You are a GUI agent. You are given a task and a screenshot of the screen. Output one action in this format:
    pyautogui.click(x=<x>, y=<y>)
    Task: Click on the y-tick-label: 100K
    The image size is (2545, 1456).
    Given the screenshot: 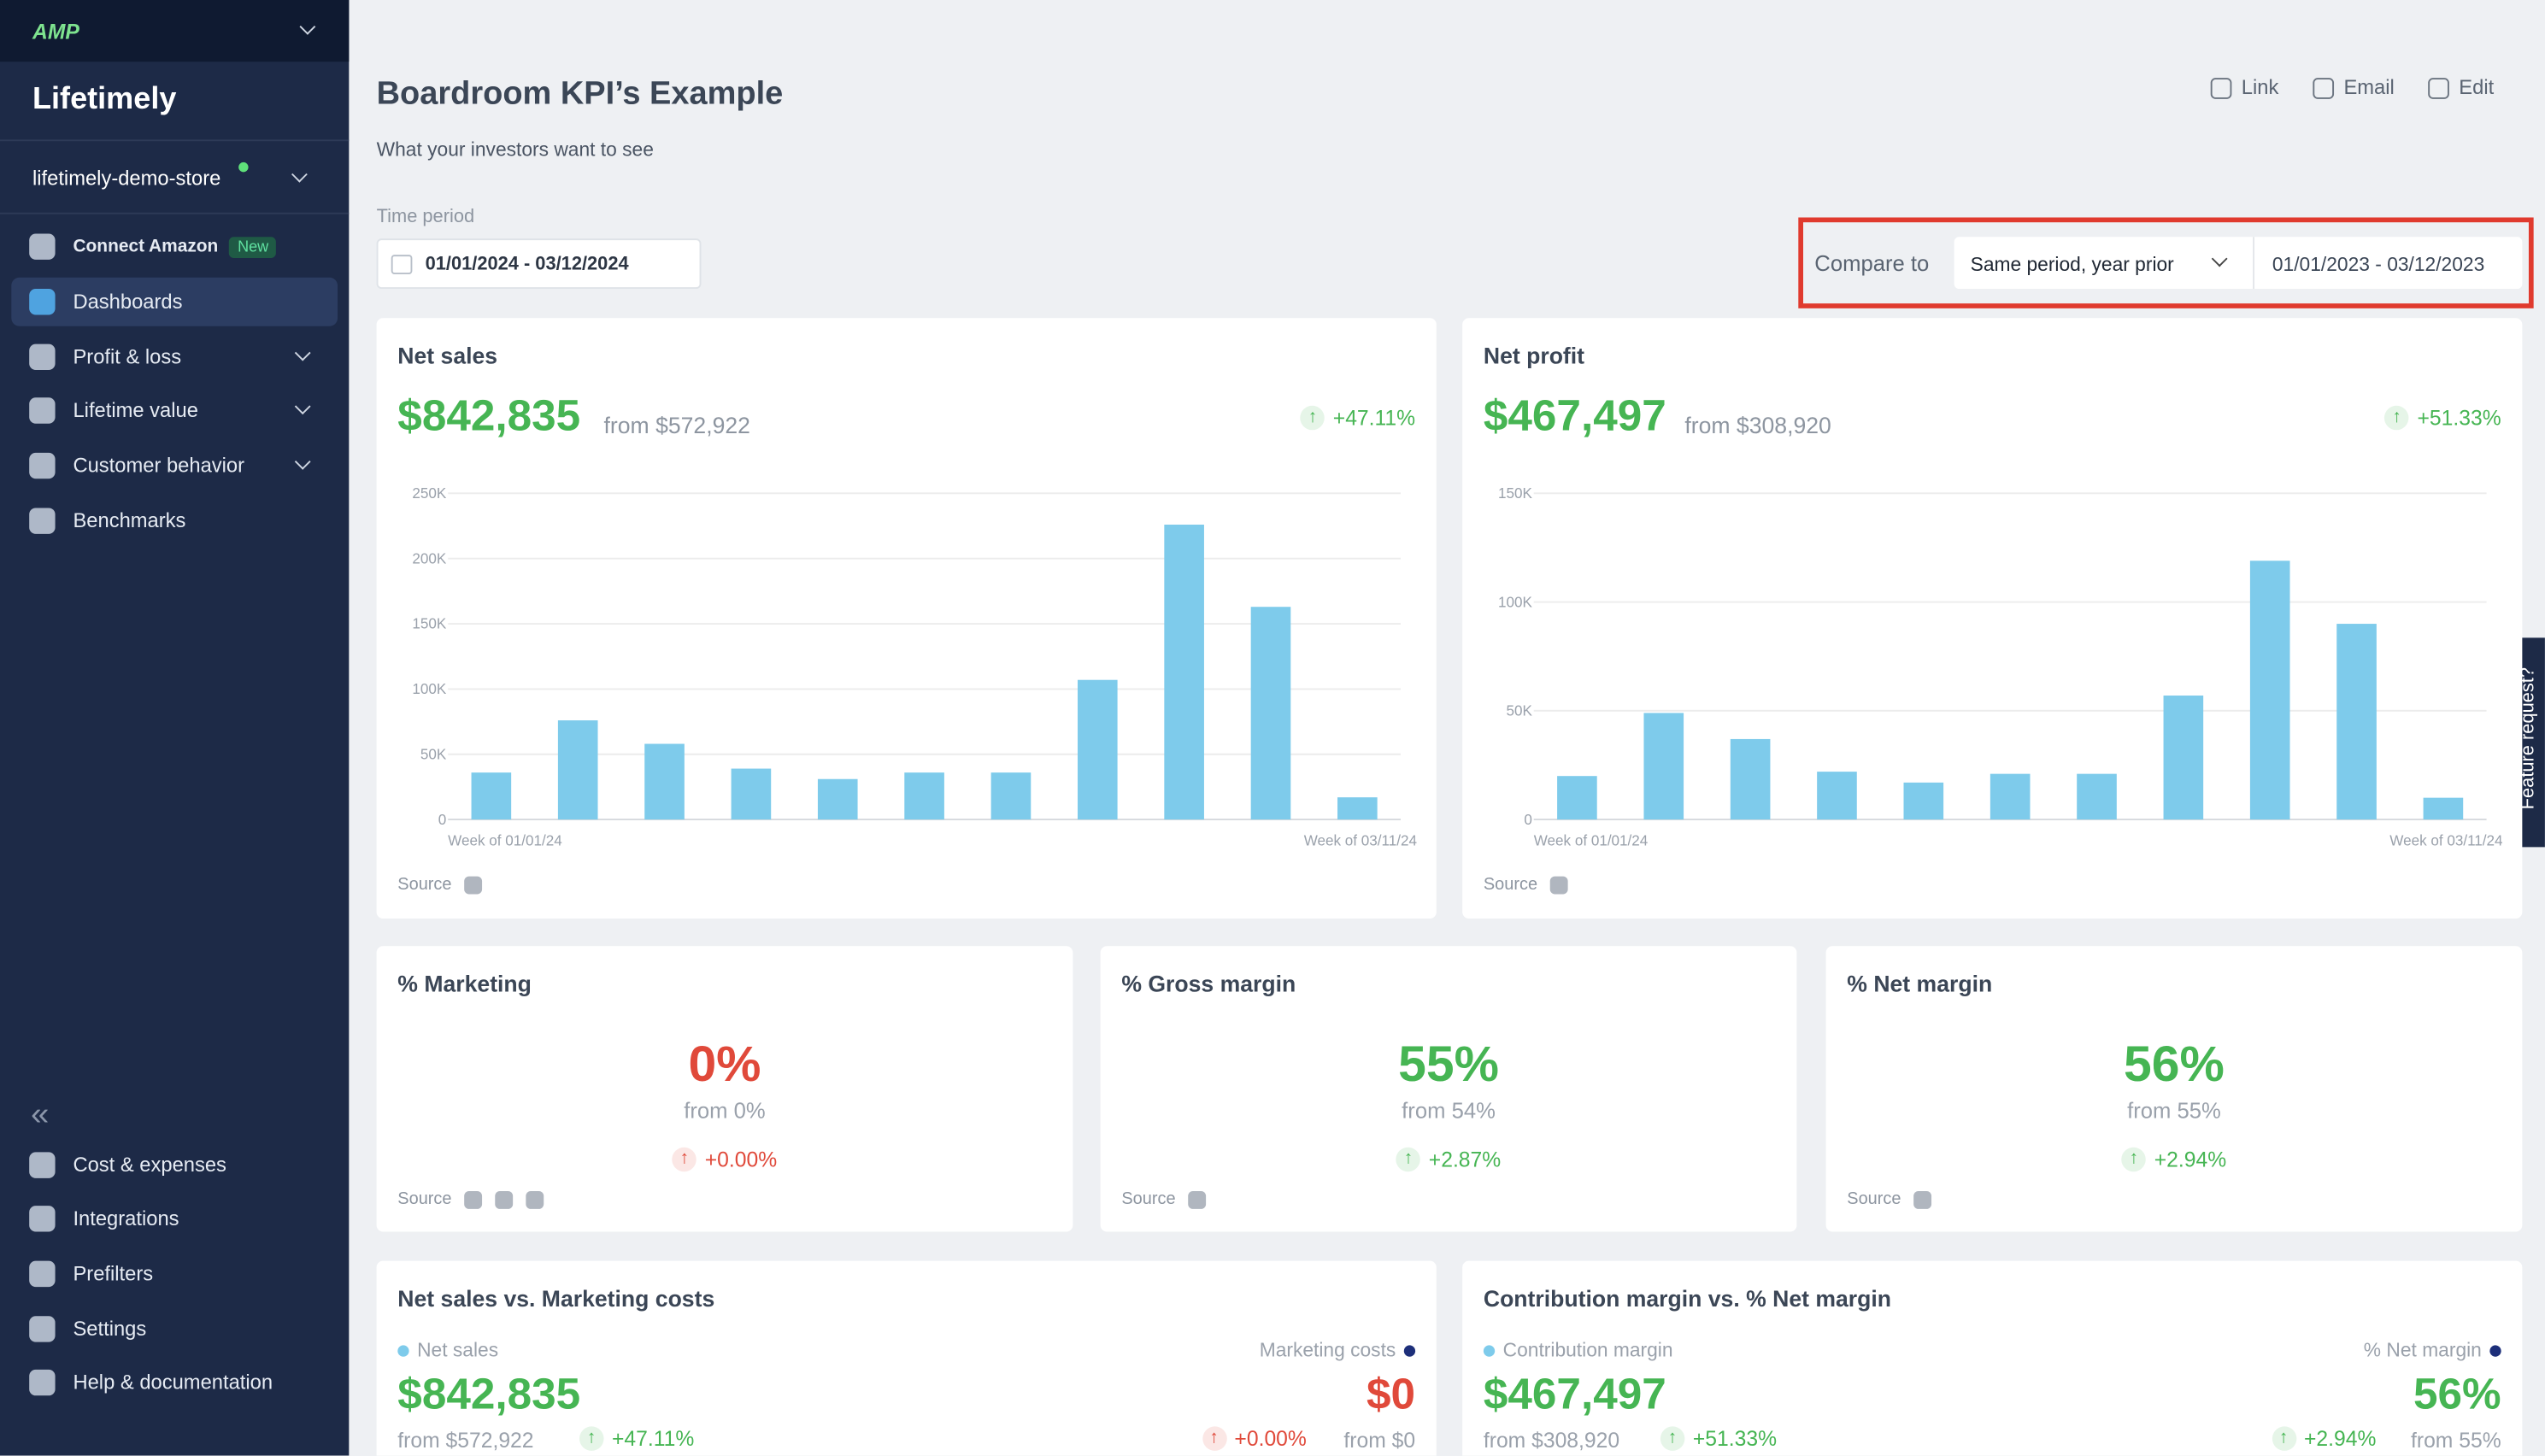 What is the action you would take?
    pyautogui.click(x=429, y=689)
    